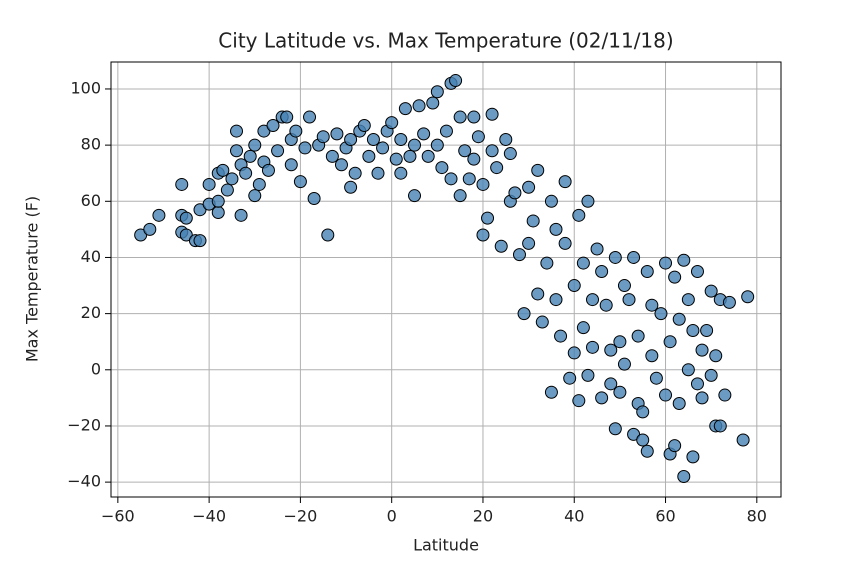 Image resolution: width=868 pixels, height=570 pixels. What do you see at coordinates (209, 516) in the screenshot?
I see `x-tick-label: −40` at bounding box center [209, 516].